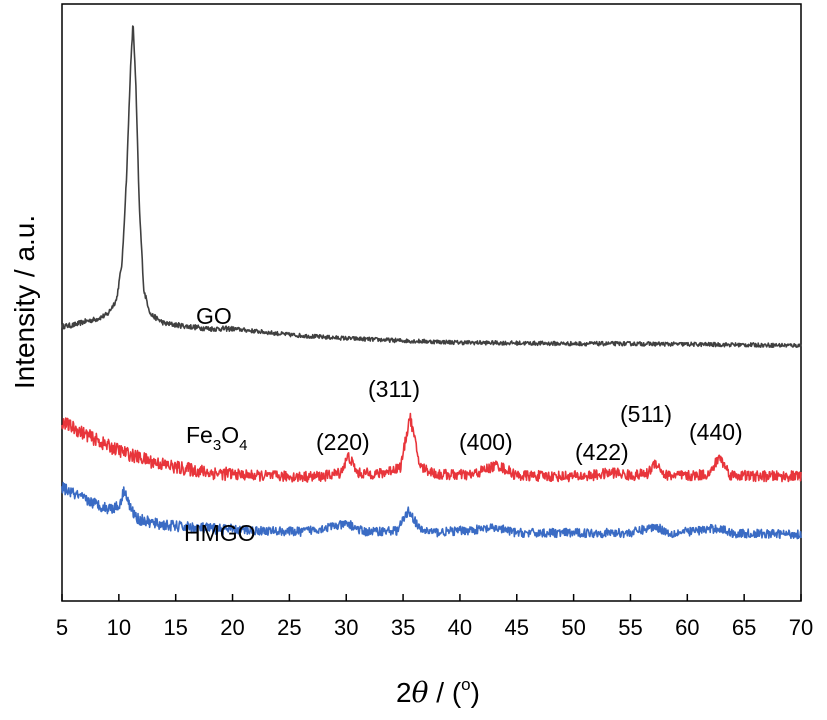 The height and width of the screenshot is (720, 827). Describe the element at coordinates (517, 627) in the screenshot. I see `x-tick-label-45: 45` at that location.